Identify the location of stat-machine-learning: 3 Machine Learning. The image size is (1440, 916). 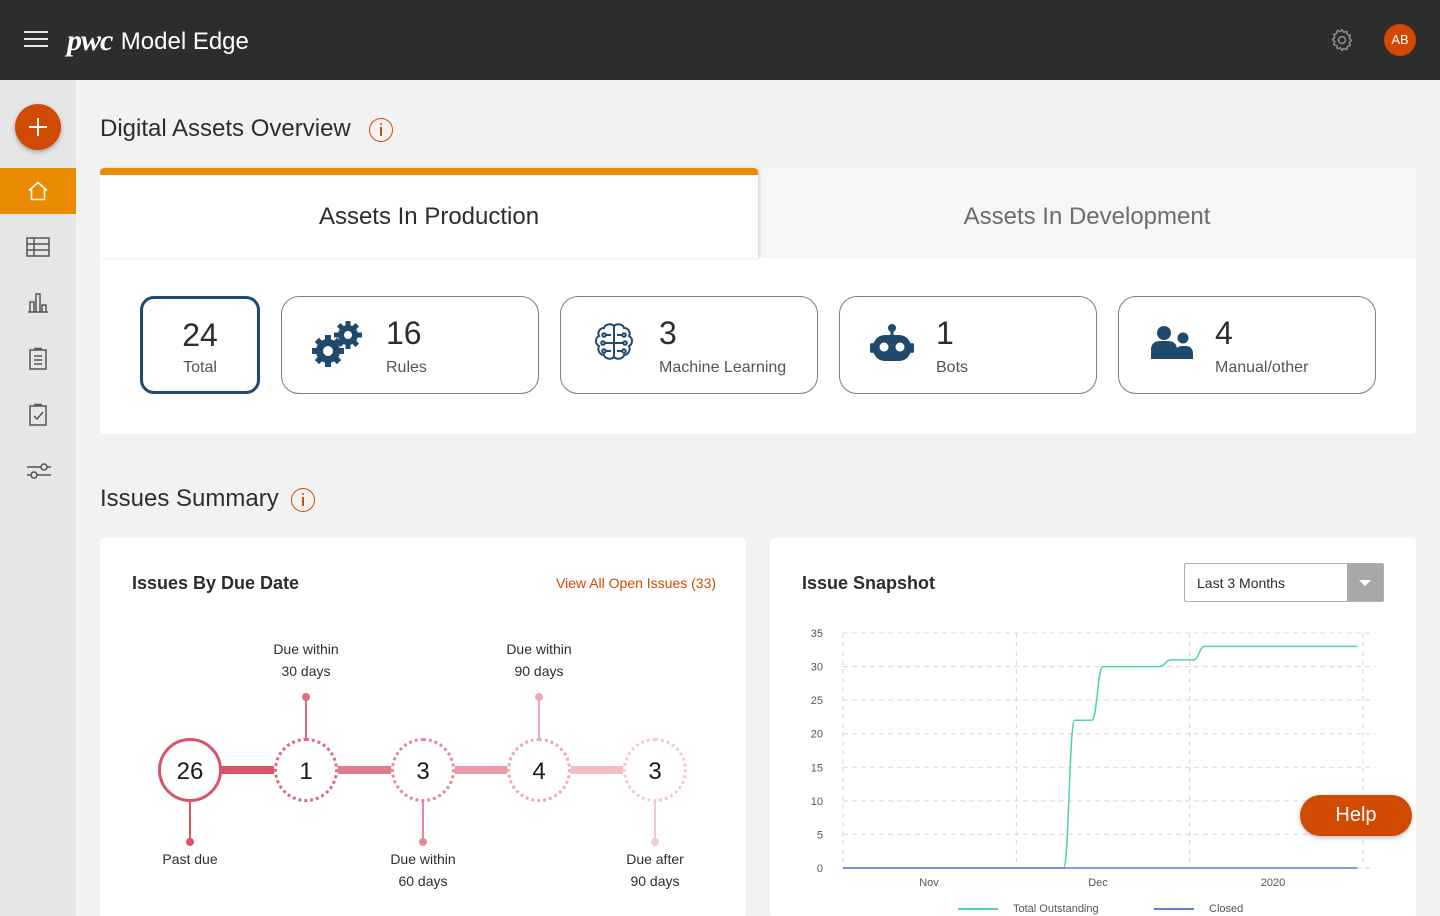
(689, 345).